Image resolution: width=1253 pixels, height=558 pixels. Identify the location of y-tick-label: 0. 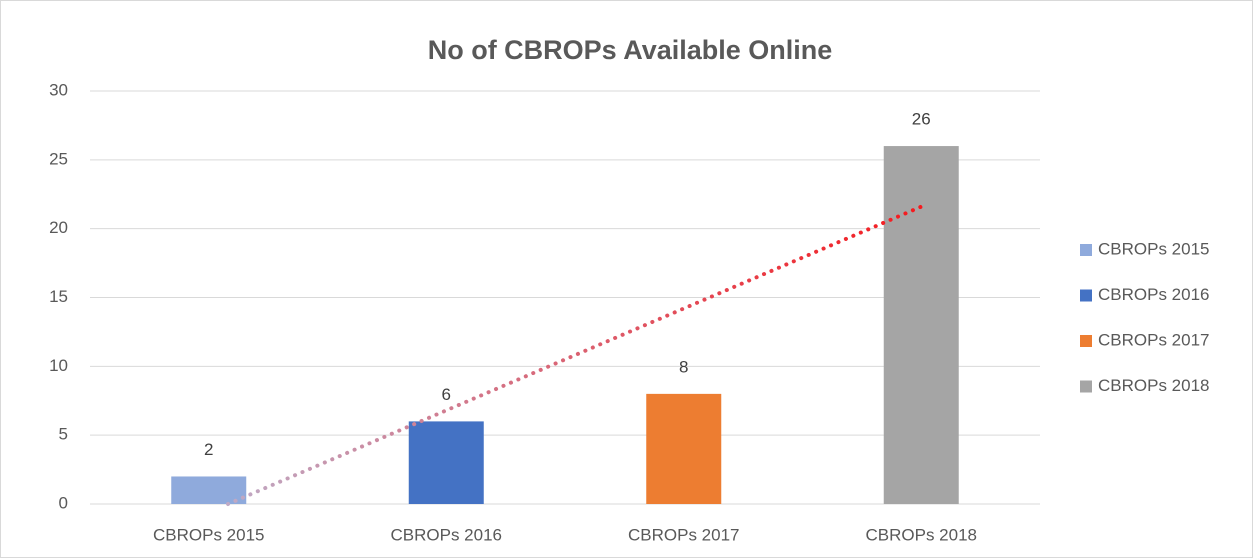
(63, 502).